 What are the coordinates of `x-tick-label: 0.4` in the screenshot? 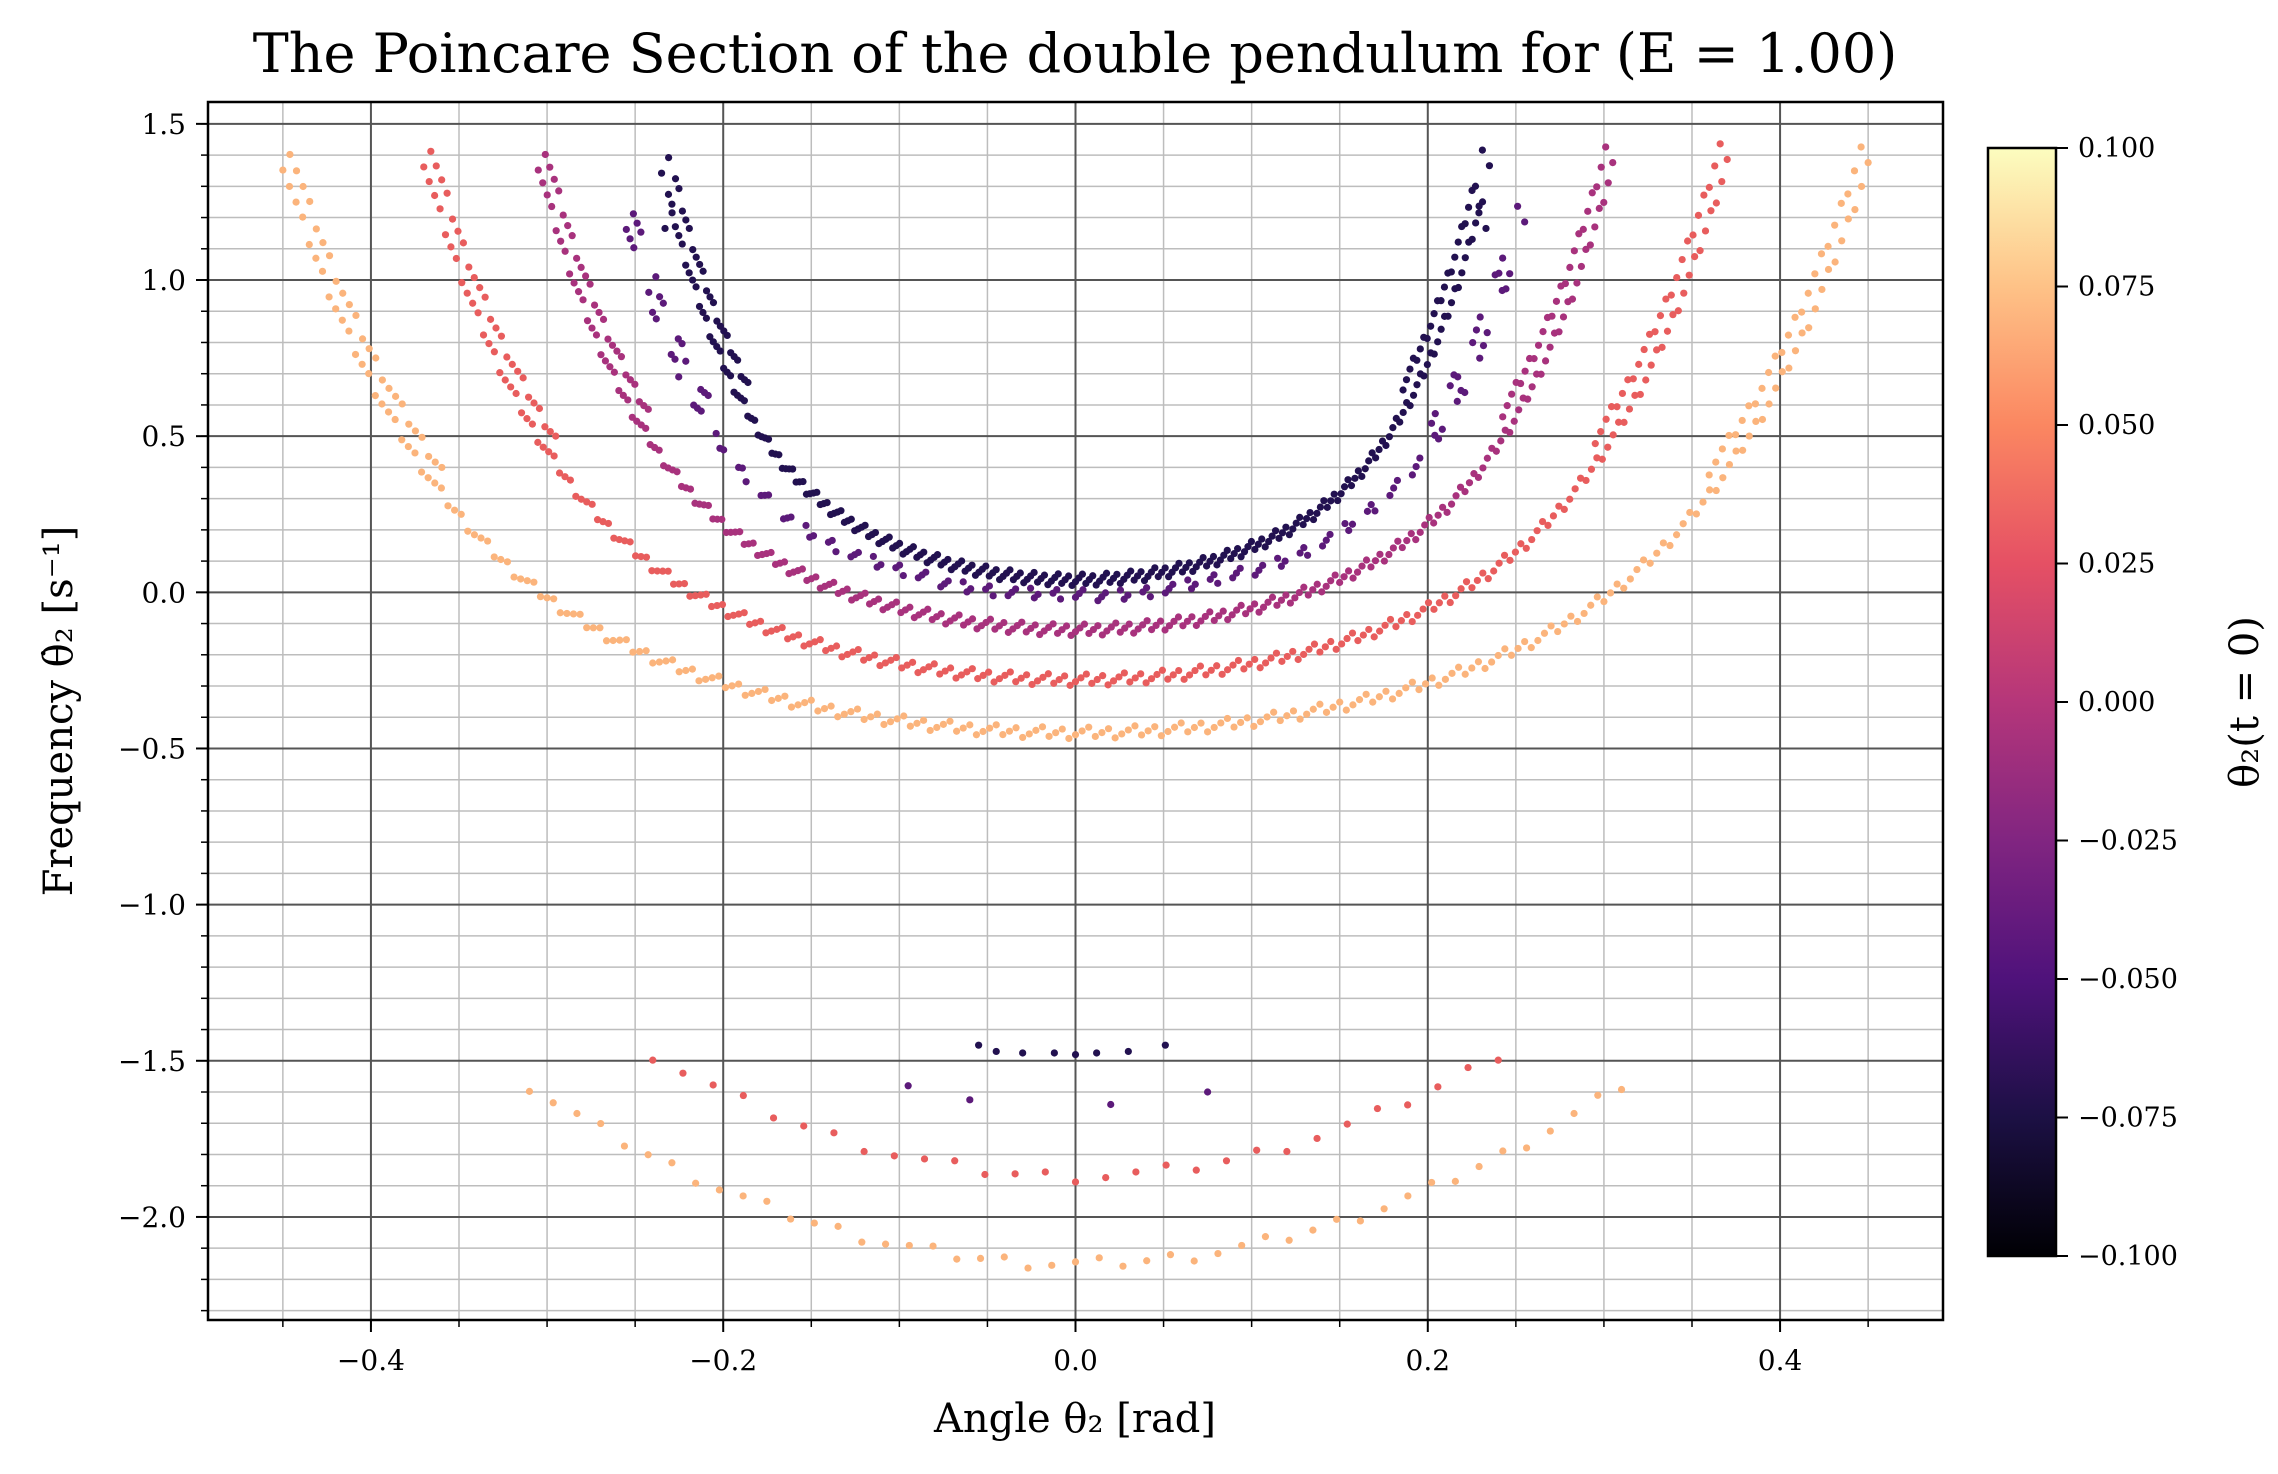 It's located at (1780, 1360).